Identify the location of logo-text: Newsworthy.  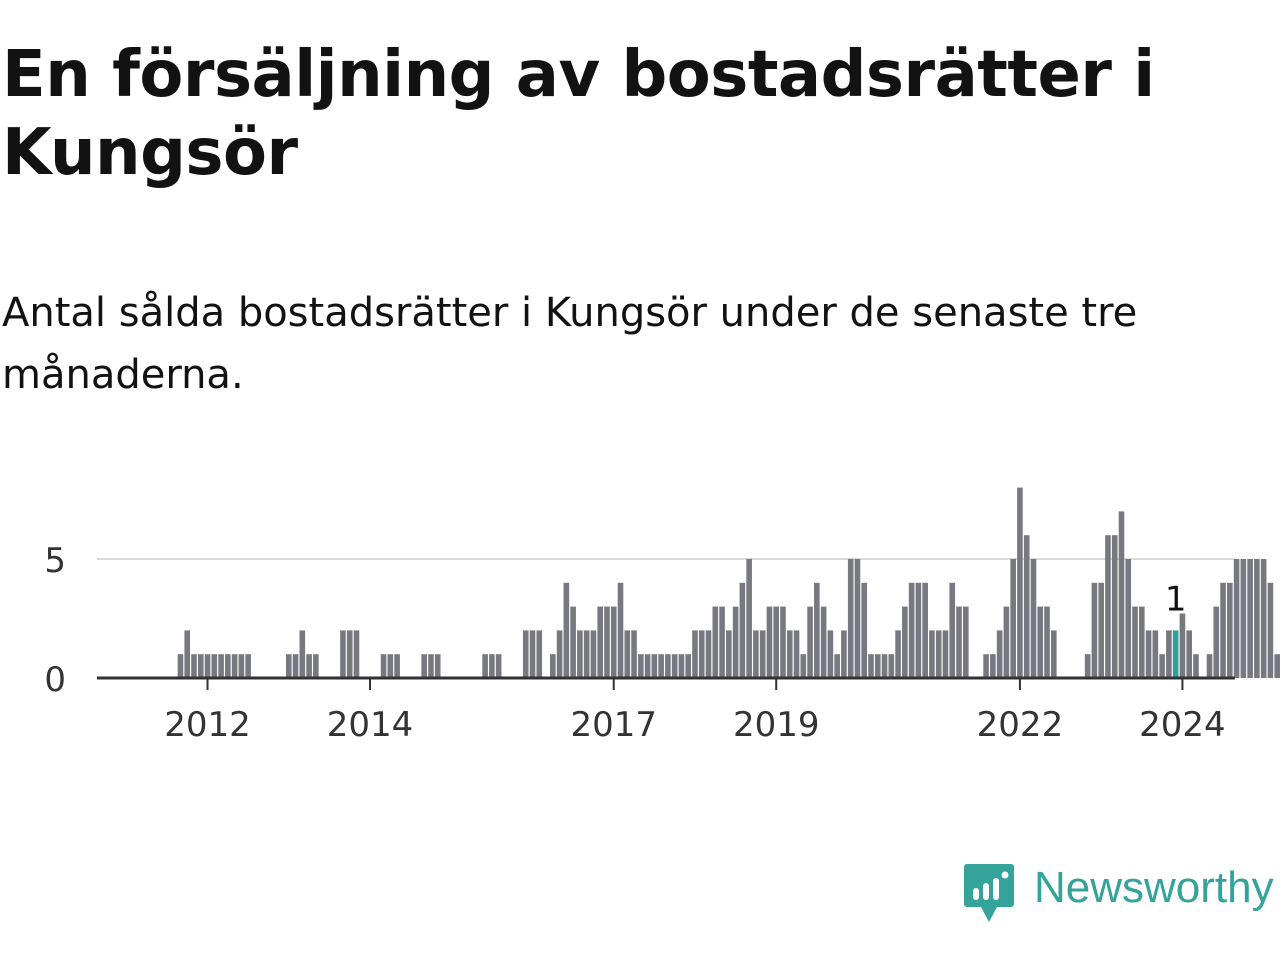
(1154, 887).